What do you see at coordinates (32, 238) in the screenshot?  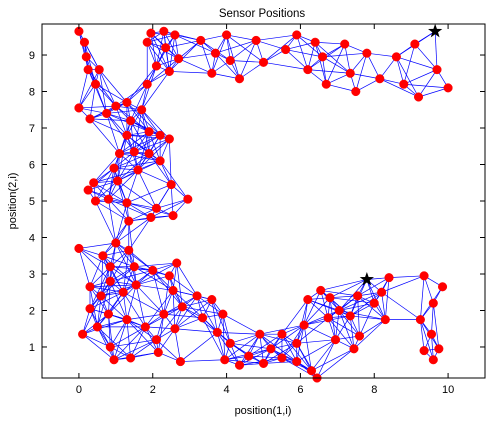 I see `y-tick-label: 4` at bounding box center [32, 238].